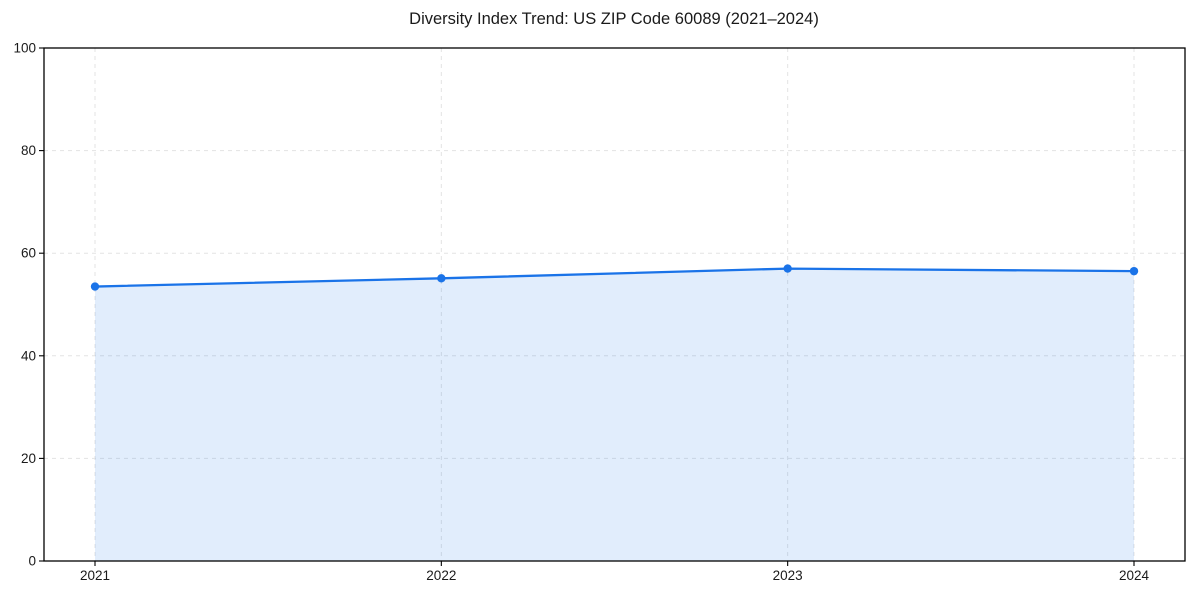 The image size is (1200, 600). Describe the element at coordinates (441, 575) in the screenshot. I see `x-tick-label-2022: 2022` at that location.